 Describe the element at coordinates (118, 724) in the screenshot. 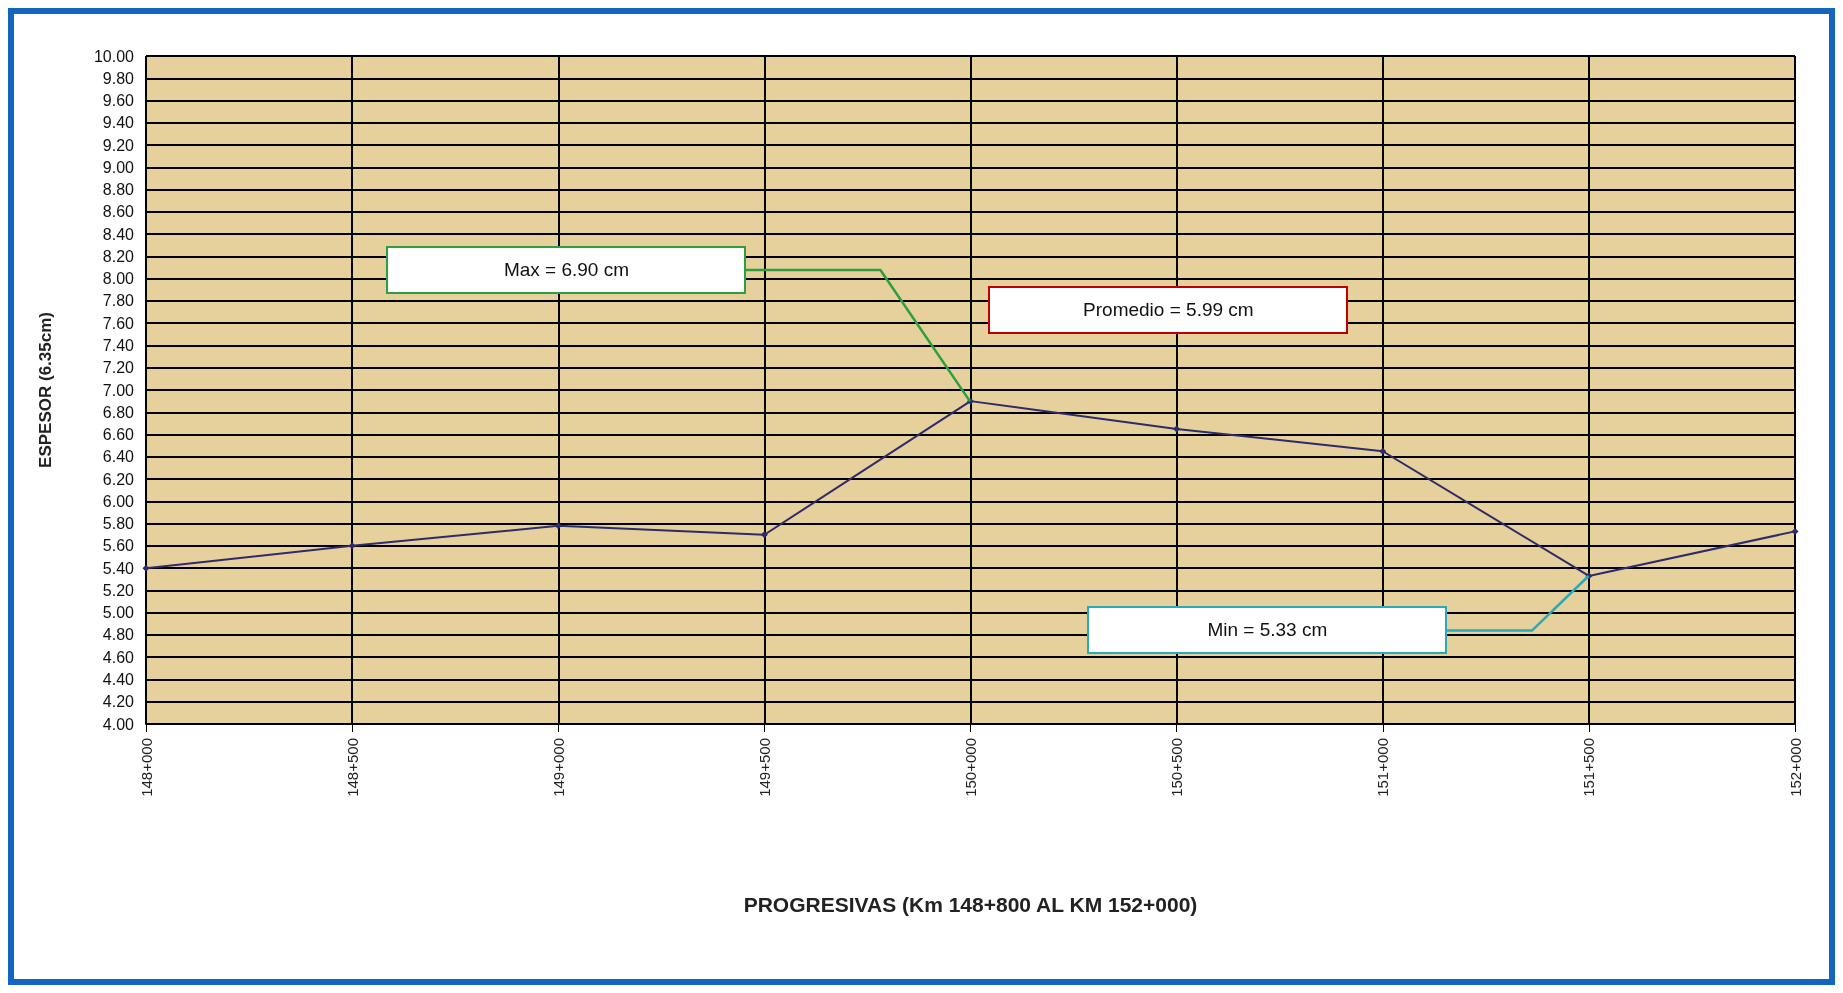

I see `y-tick-label: 4.00` at that location.